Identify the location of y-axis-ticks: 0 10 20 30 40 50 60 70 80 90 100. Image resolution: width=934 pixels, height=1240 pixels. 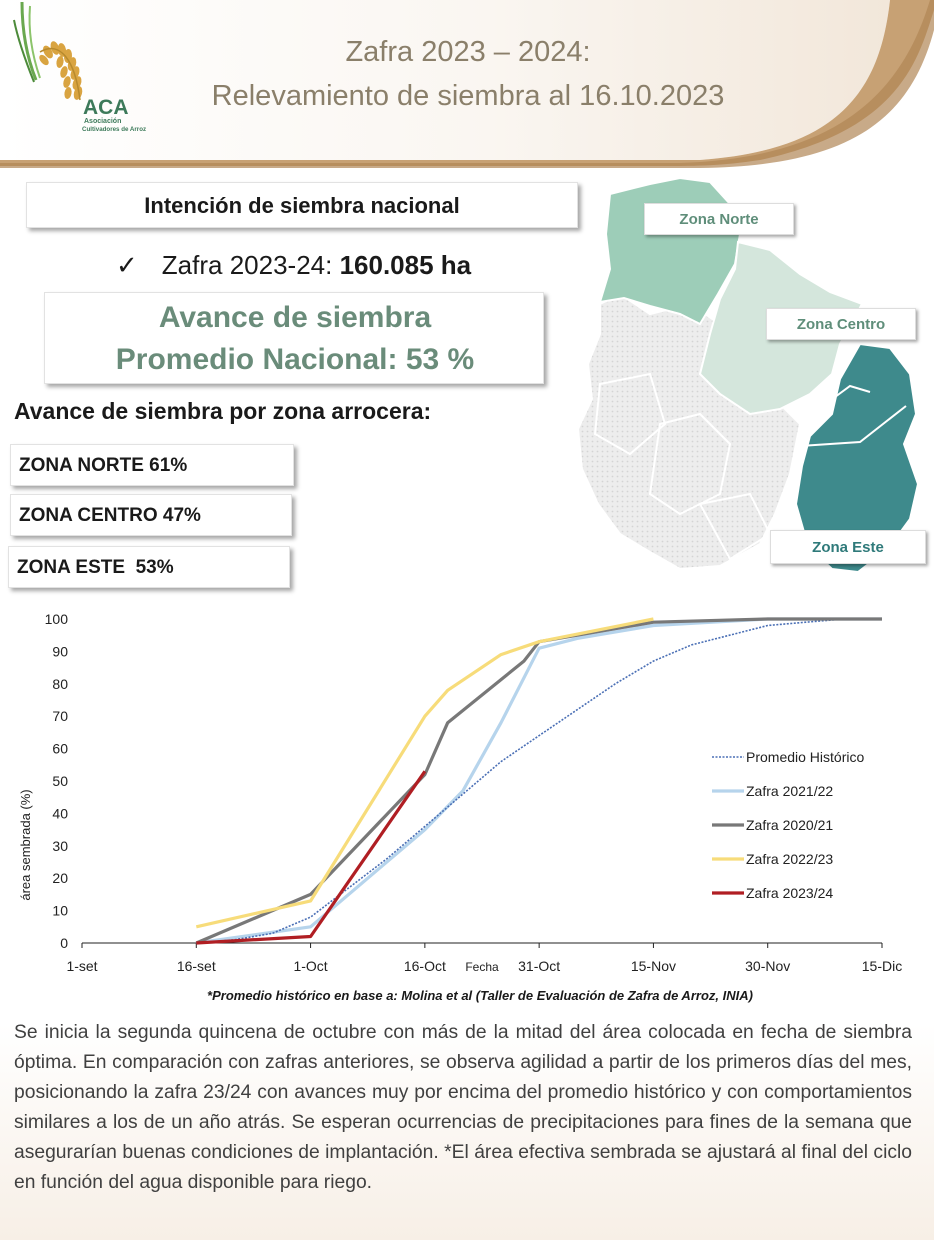
(57, 781).